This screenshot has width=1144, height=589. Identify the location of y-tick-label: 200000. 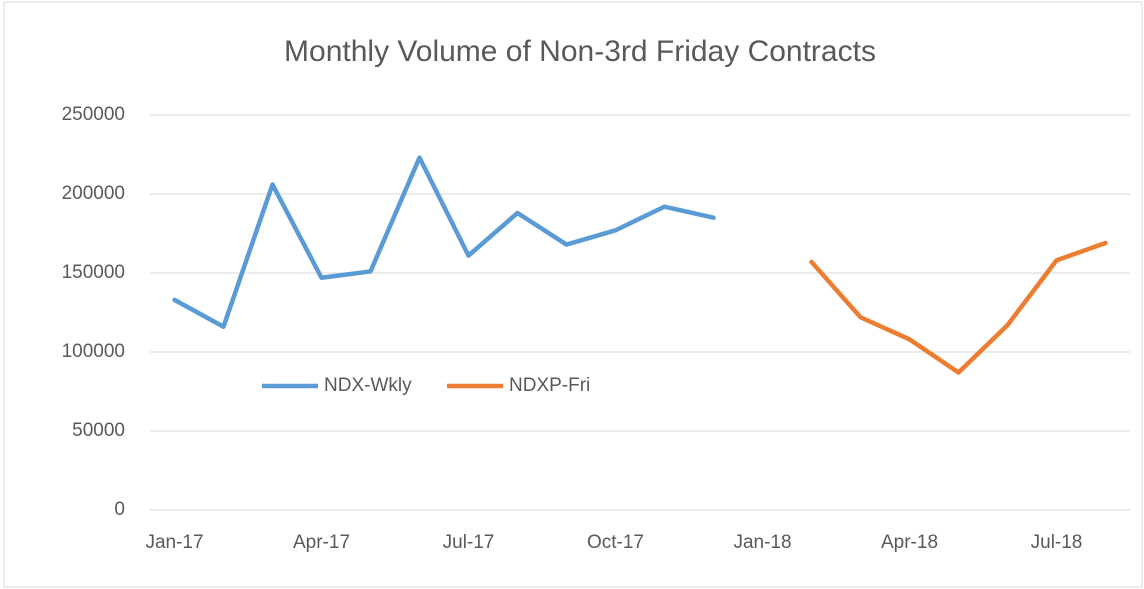
(93, 193).